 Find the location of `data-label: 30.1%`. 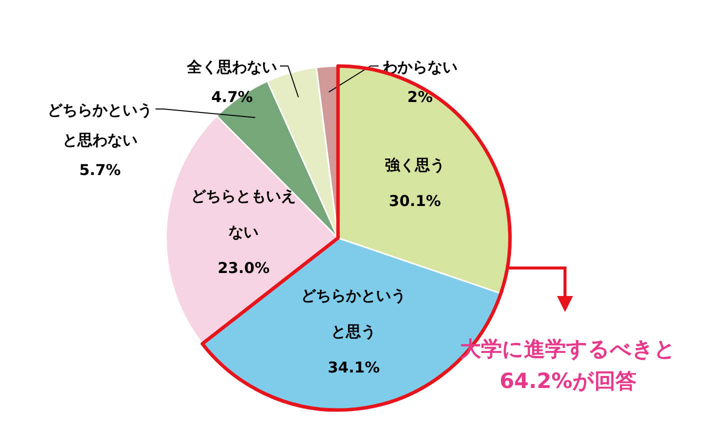

data-label: 30.1% is located at coordinates (414, 201).